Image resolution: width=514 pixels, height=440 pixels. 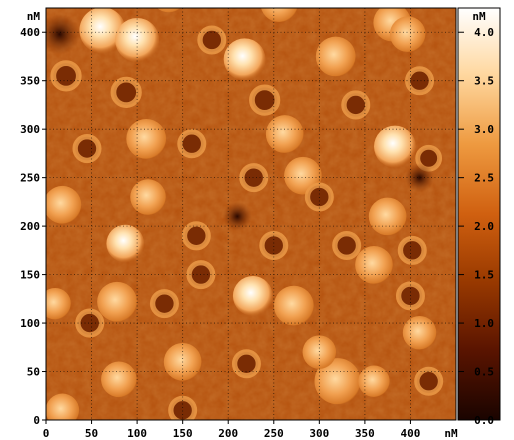 I want to click on y-tick-label-250: 250, so click(x=30, y=178).